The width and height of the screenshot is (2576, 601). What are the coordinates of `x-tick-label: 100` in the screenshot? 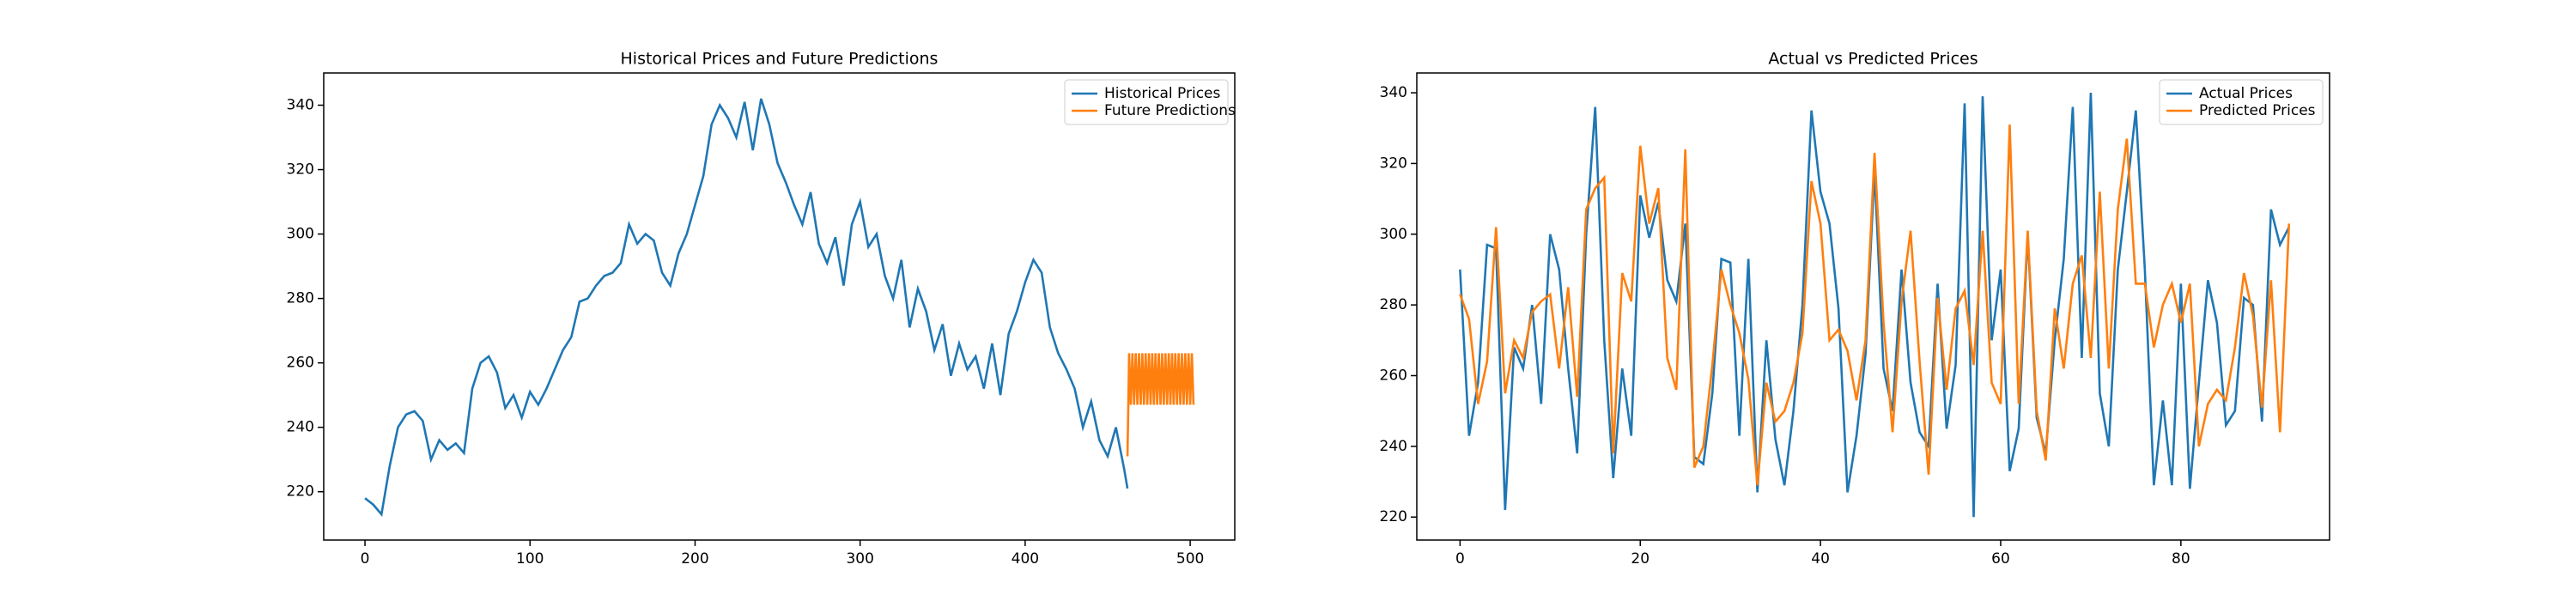 It's located at (530, 559).